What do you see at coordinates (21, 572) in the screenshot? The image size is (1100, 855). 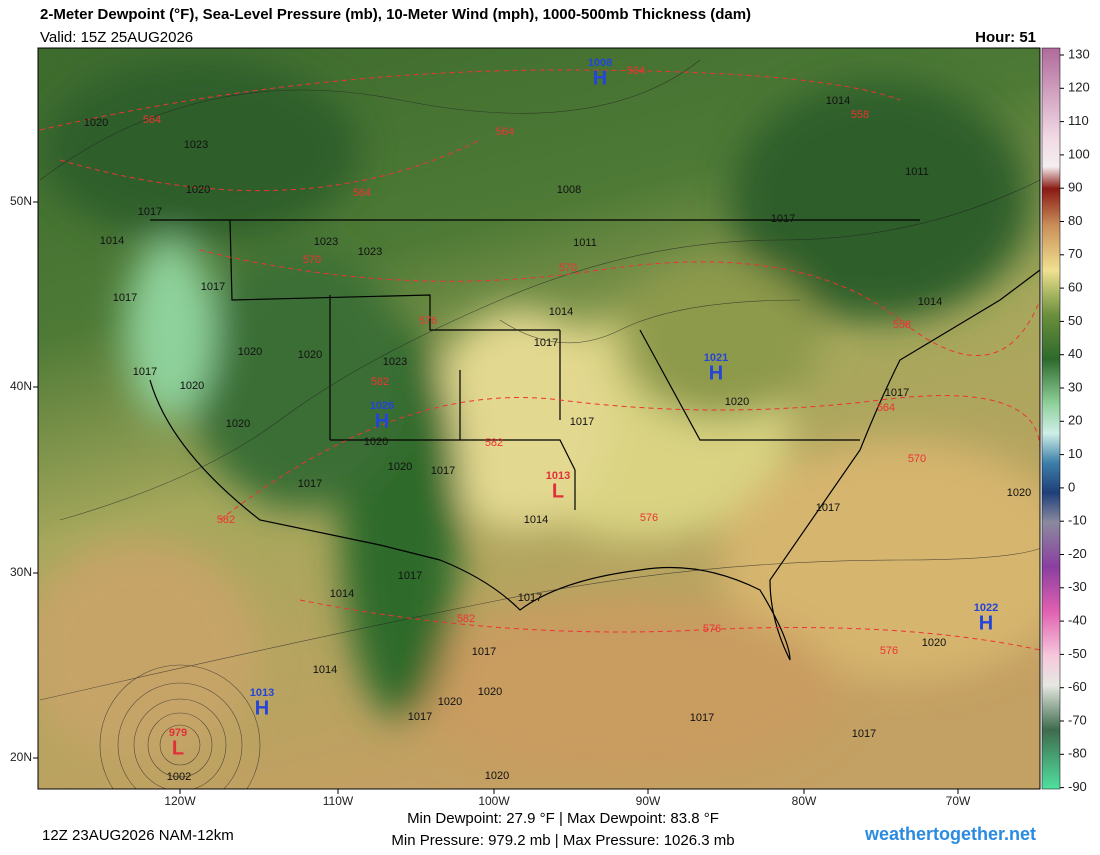 I see `latitude-label: 30N` at bounding box center [21, 572].